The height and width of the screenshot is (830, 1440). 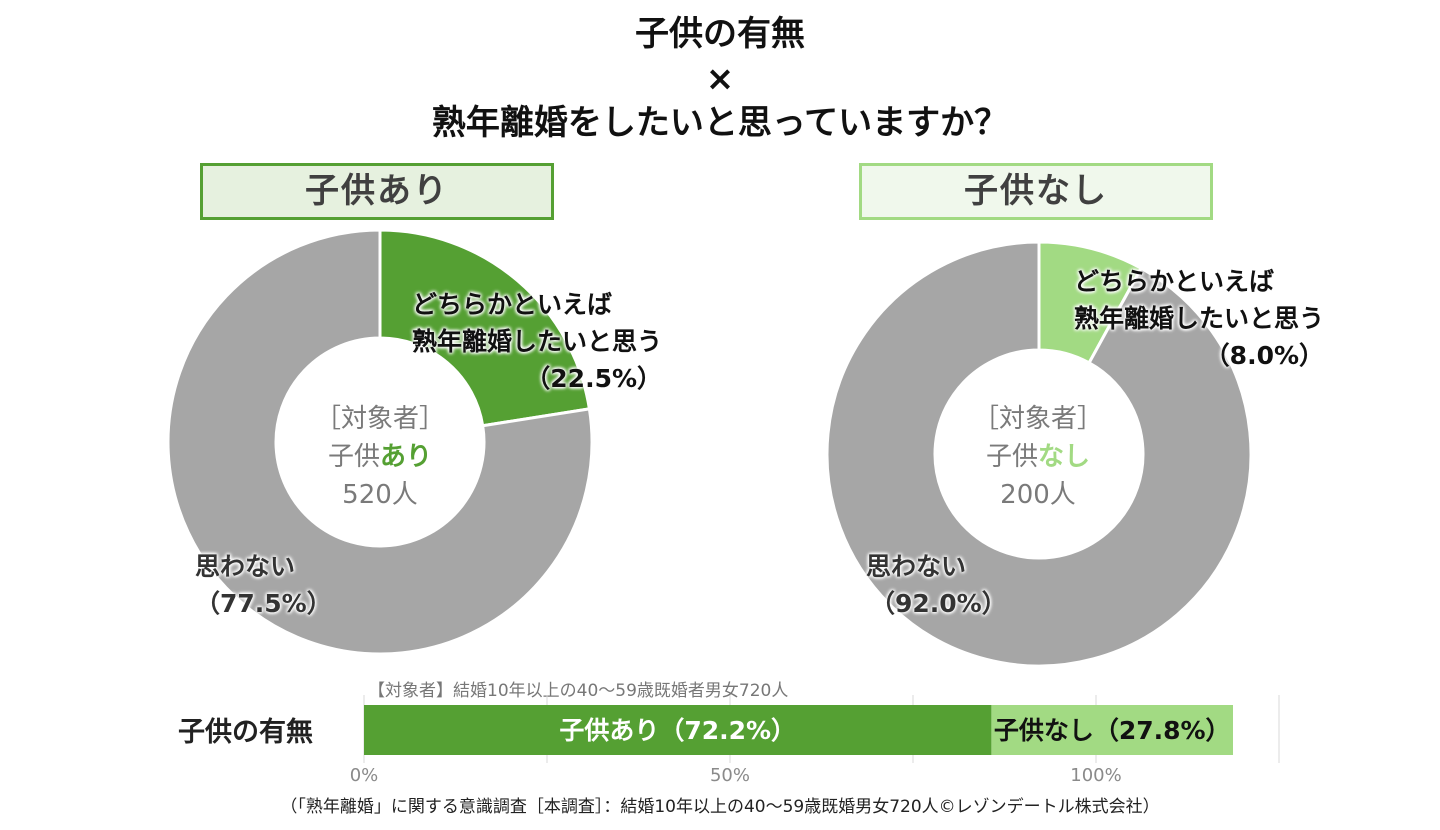 I want to click on stacked-bar-chart: 子供あり（72.2%） 子供なし（27.8%） 0% 50% 100%, so click(x=815, y=740).